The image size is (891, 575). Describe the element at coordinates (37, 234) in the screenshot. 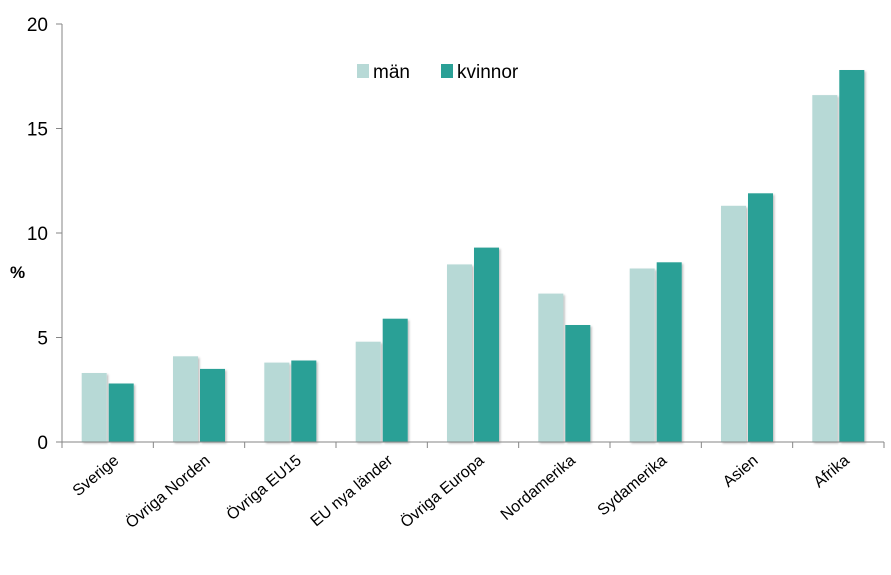

I see `y-tick-label-2: 10` at that location.